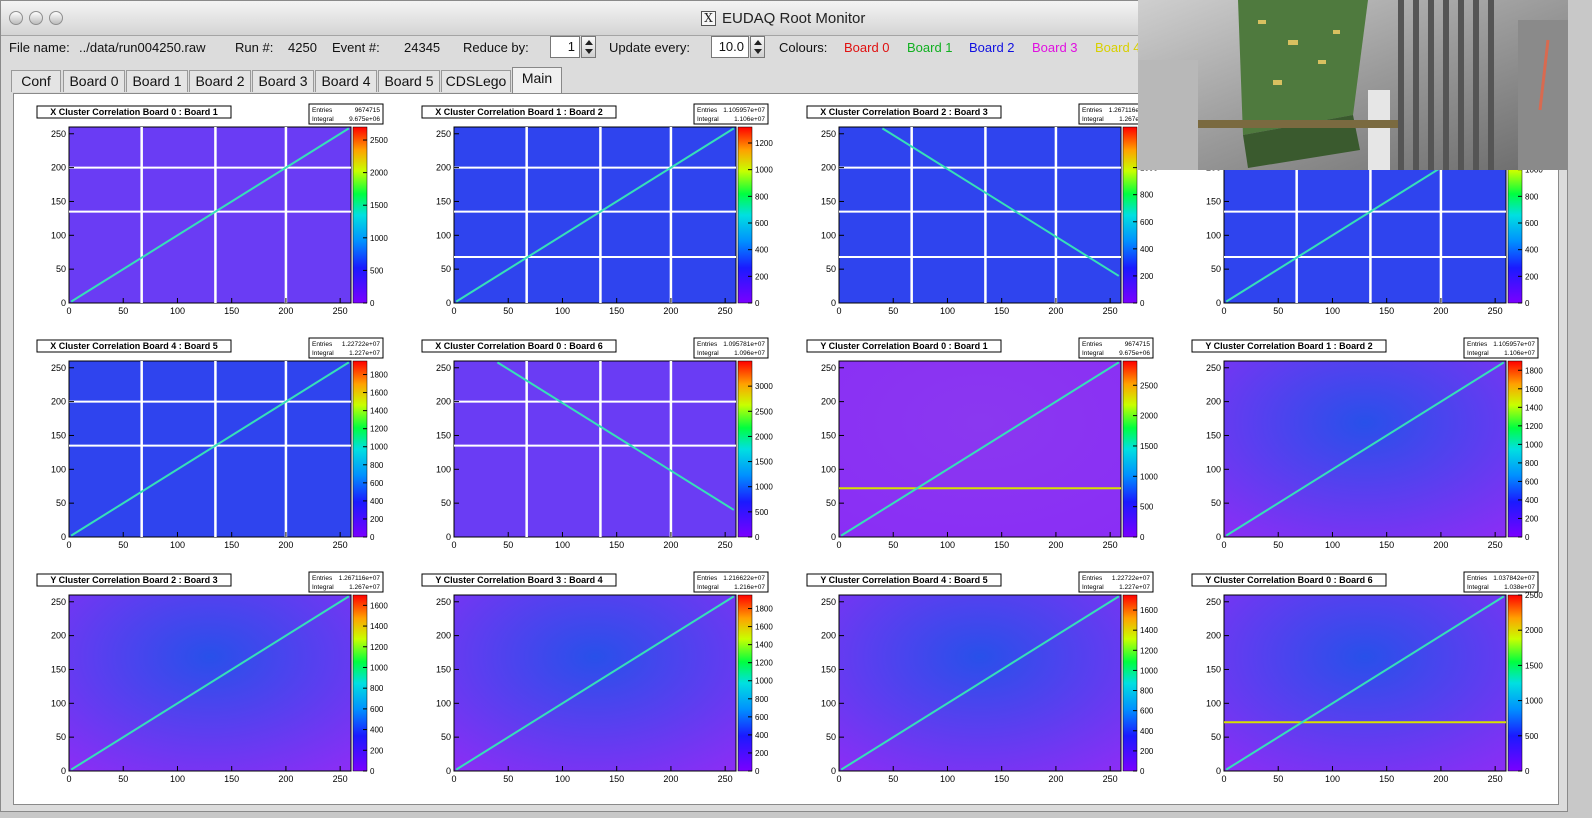 The height and width of the screenshot is (818, 1592). I want to click on z-tick-label: 400, so click(1532, 250).